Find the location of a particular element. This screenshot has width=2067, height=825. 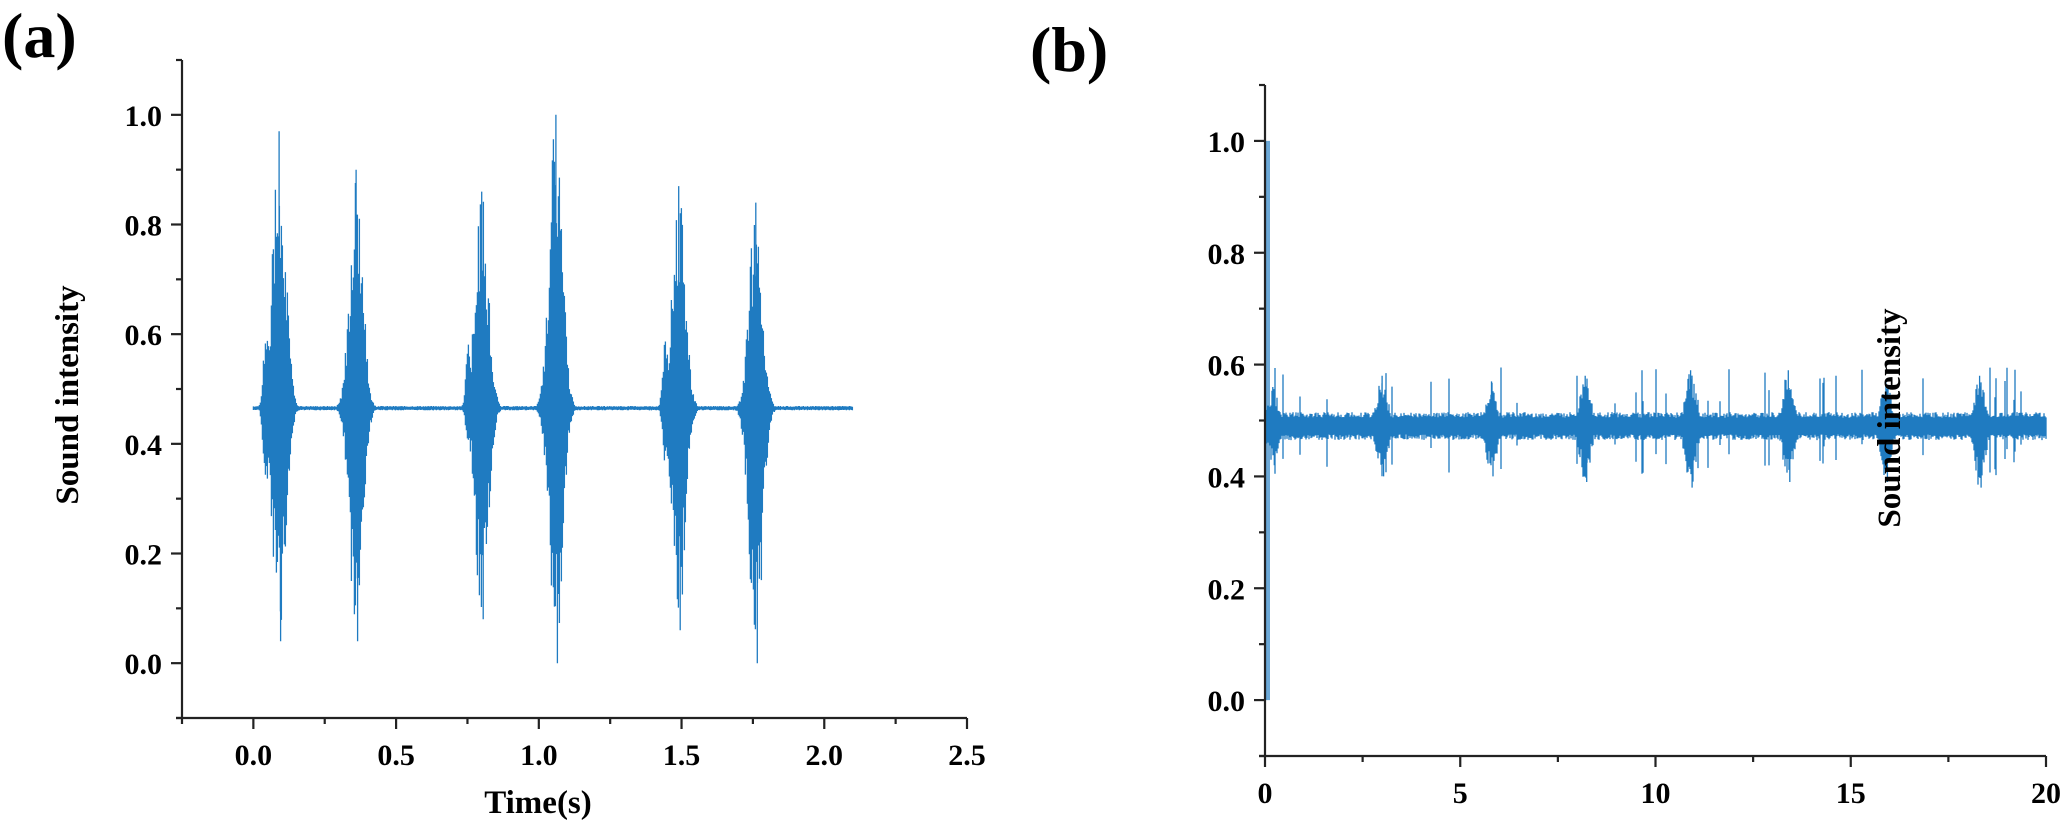

y-axis-b: 0.0 0.2 0.4 0.6 0.8 1.0 is located at coordinates (1237, 420).